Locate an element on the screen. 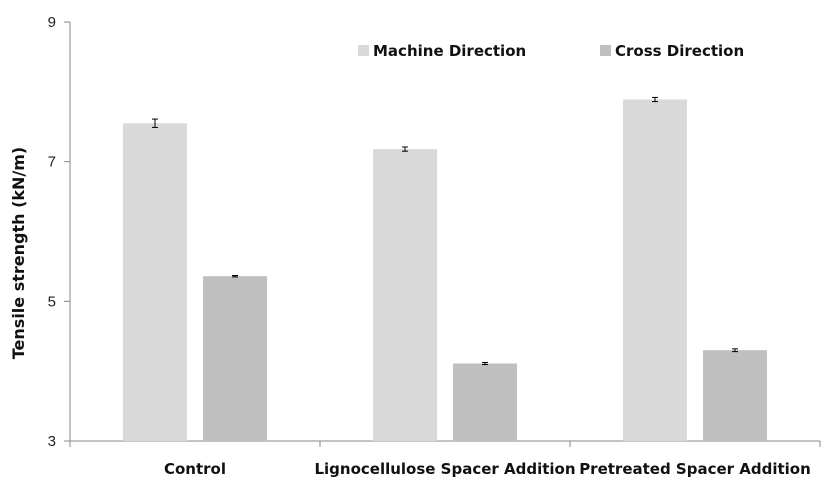 The image size is (840, 485). category-label: Pretreated Spacer Addition is located at coordinates (695, 469).